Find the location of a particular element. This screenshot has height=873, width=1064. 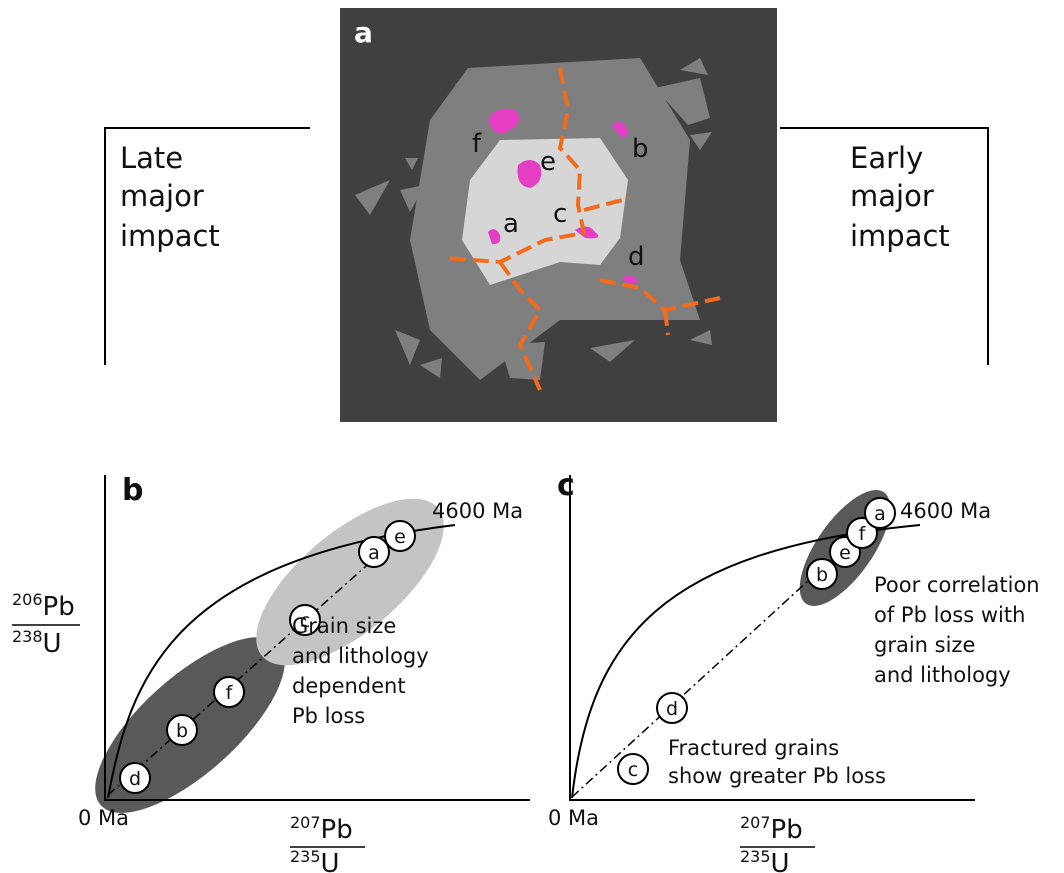

grain-label: e is located at coordinates (548, 162).